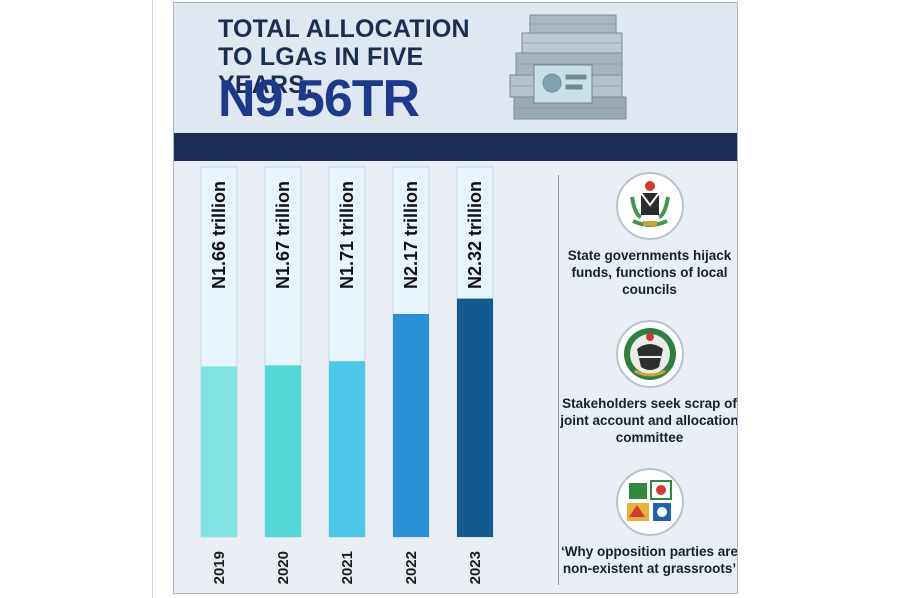 The height and width of the screenshot is (598, 914). I want to click on bar-2020, so click(283, 451).